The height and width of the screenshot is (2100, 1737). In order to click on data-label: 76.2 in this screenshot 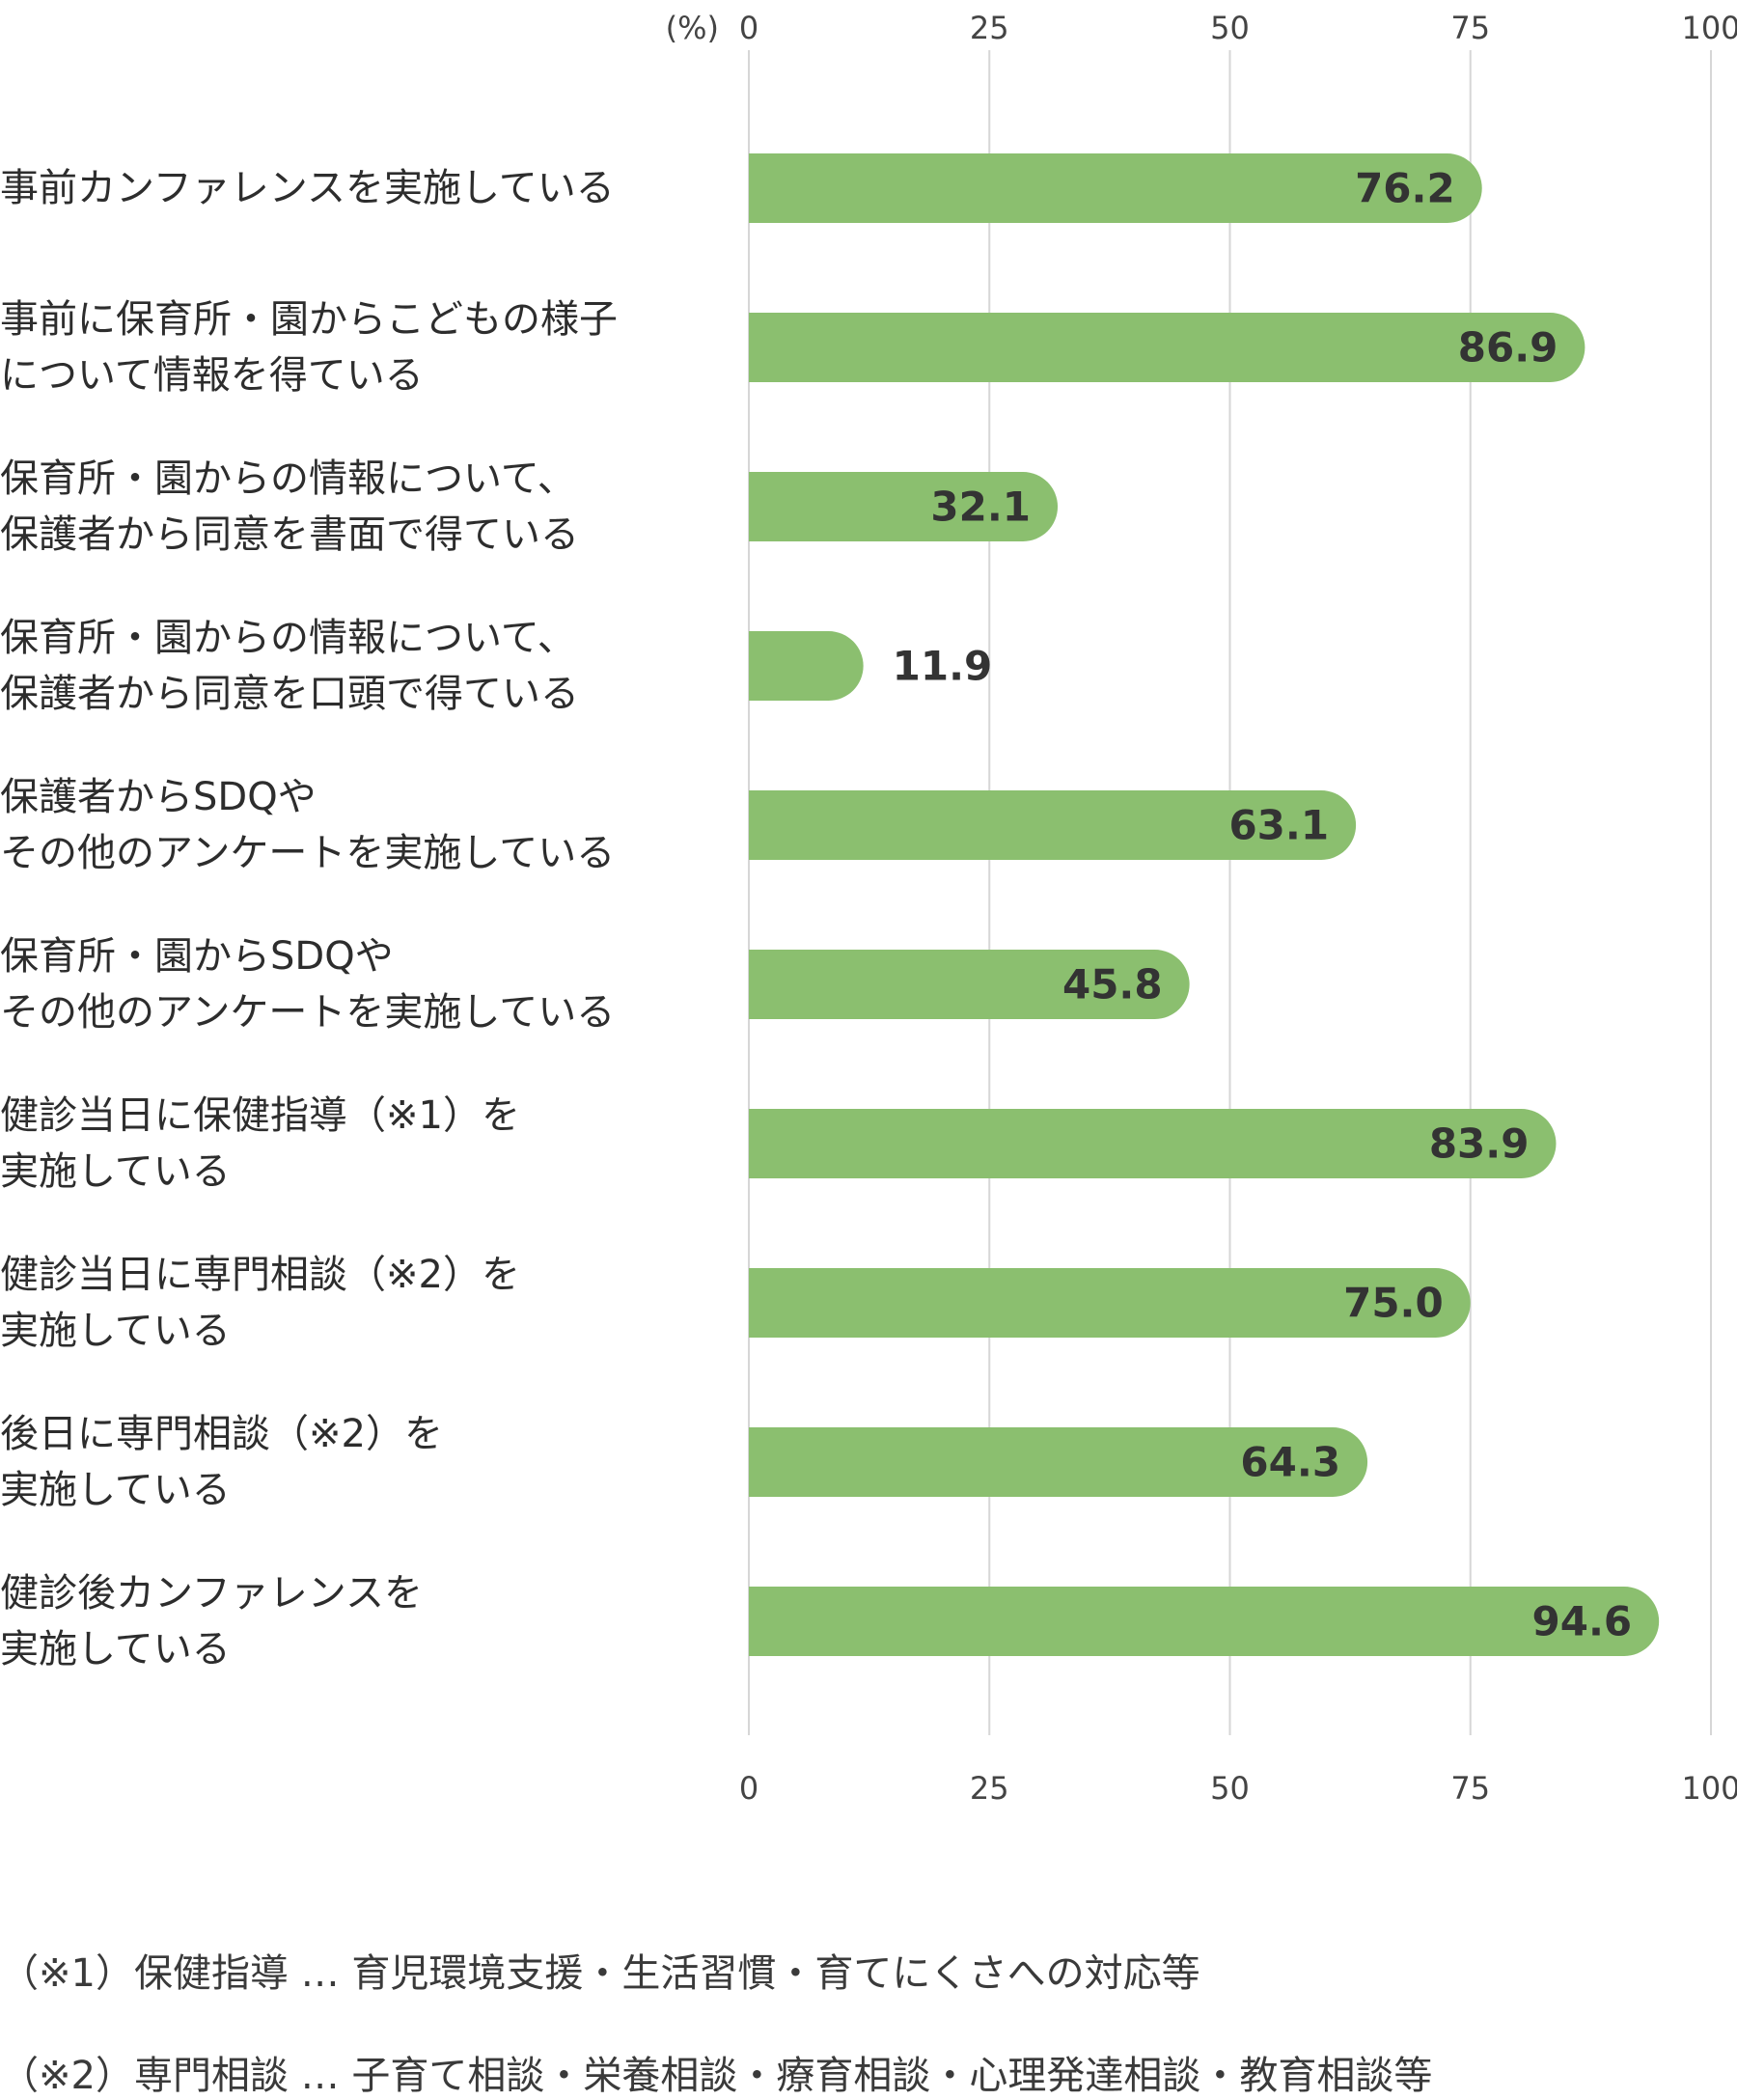, I will do `click(1405, 188)`.